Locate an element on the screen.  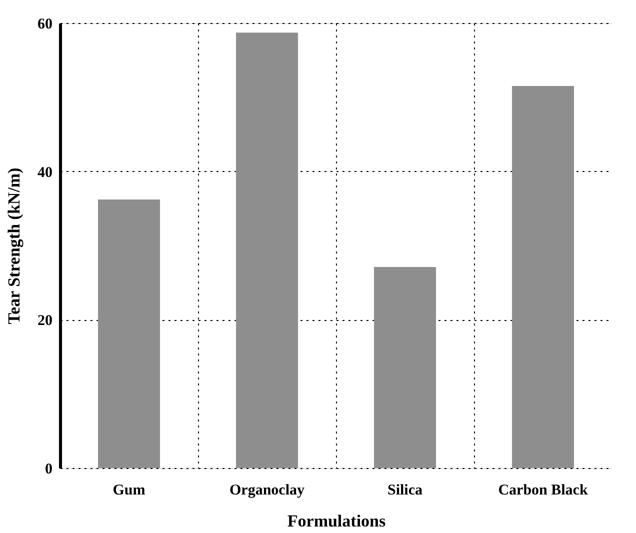
x-tick-label: Carbon Black is located at coordinates (543, 490).